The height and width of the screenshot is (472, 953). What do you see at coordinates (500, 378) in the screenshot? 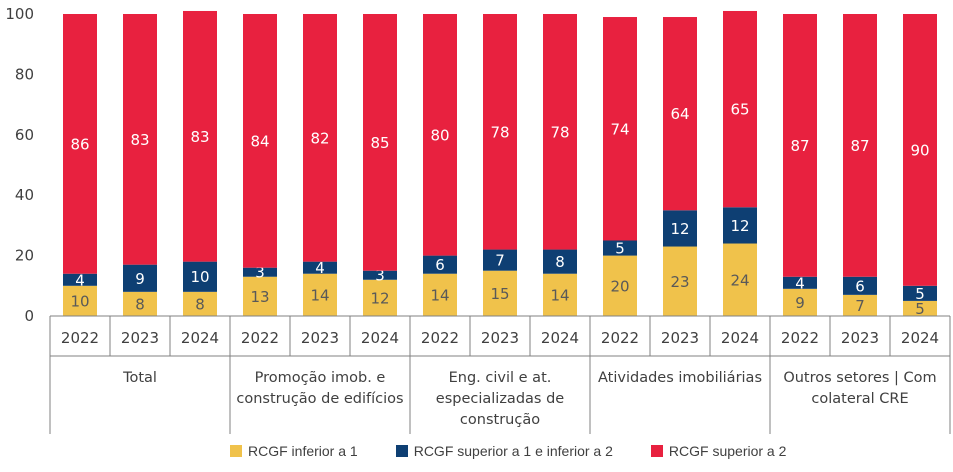
I see `group-label: Eng. civil e at.` at bounding box center [500, 378].